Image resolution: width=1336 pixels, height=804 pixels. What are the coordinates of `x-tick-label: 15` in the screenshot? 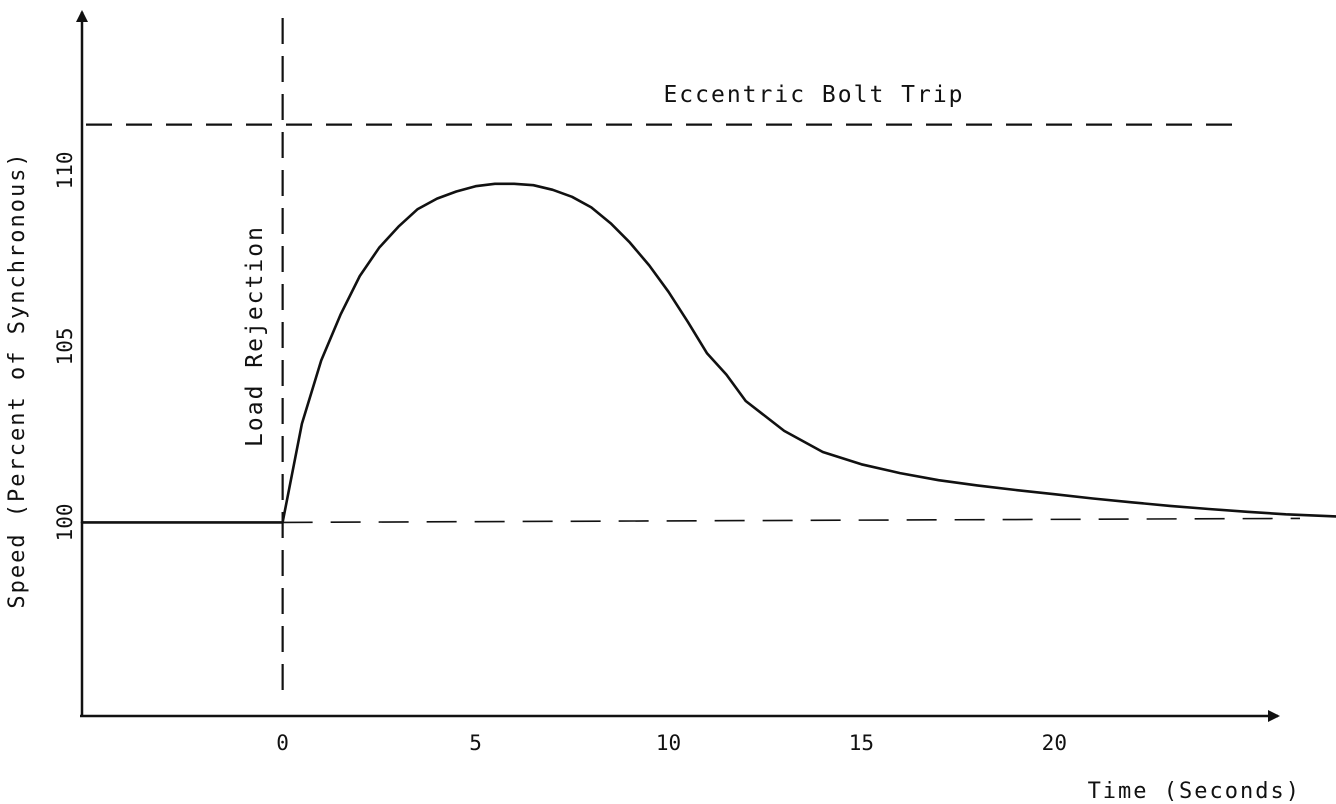 It's located at (861, 743).